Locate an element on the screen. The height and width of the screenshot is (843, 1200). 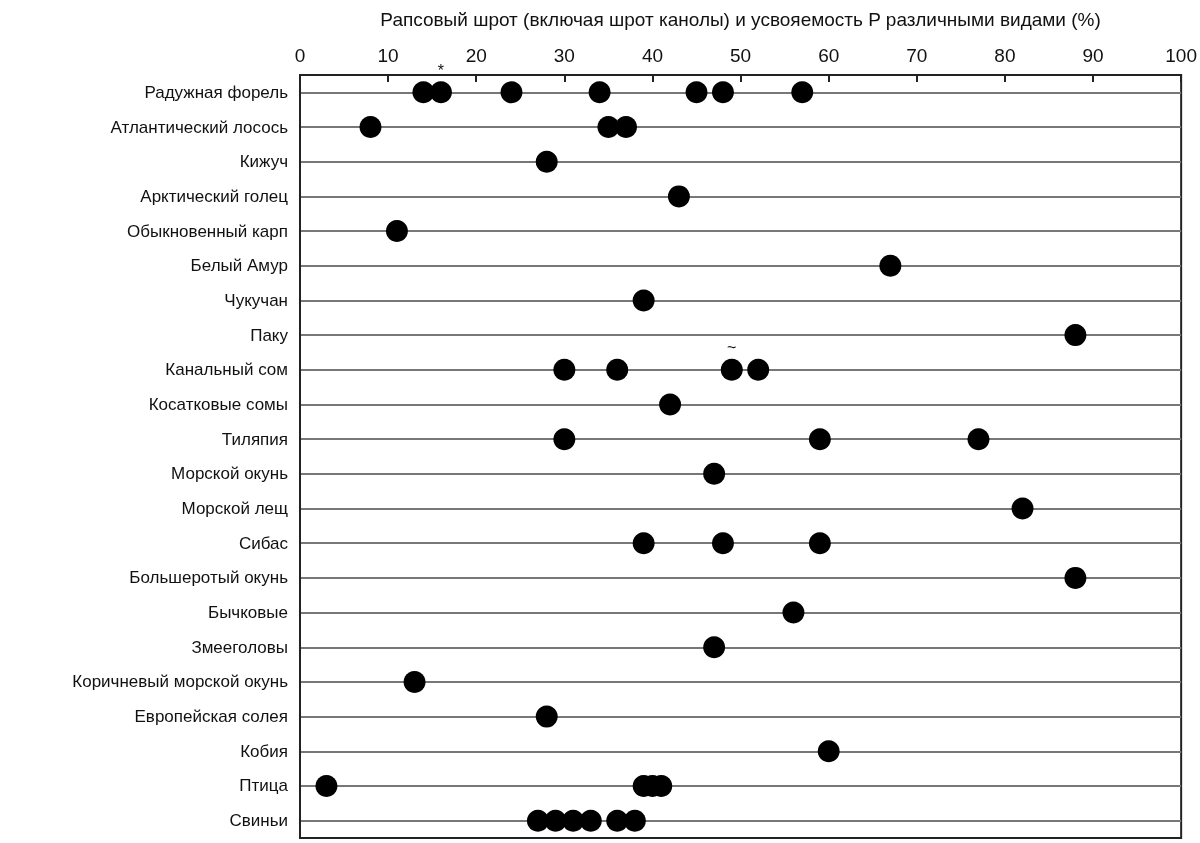
annotation: ~ is located at coordinates (732, 348).